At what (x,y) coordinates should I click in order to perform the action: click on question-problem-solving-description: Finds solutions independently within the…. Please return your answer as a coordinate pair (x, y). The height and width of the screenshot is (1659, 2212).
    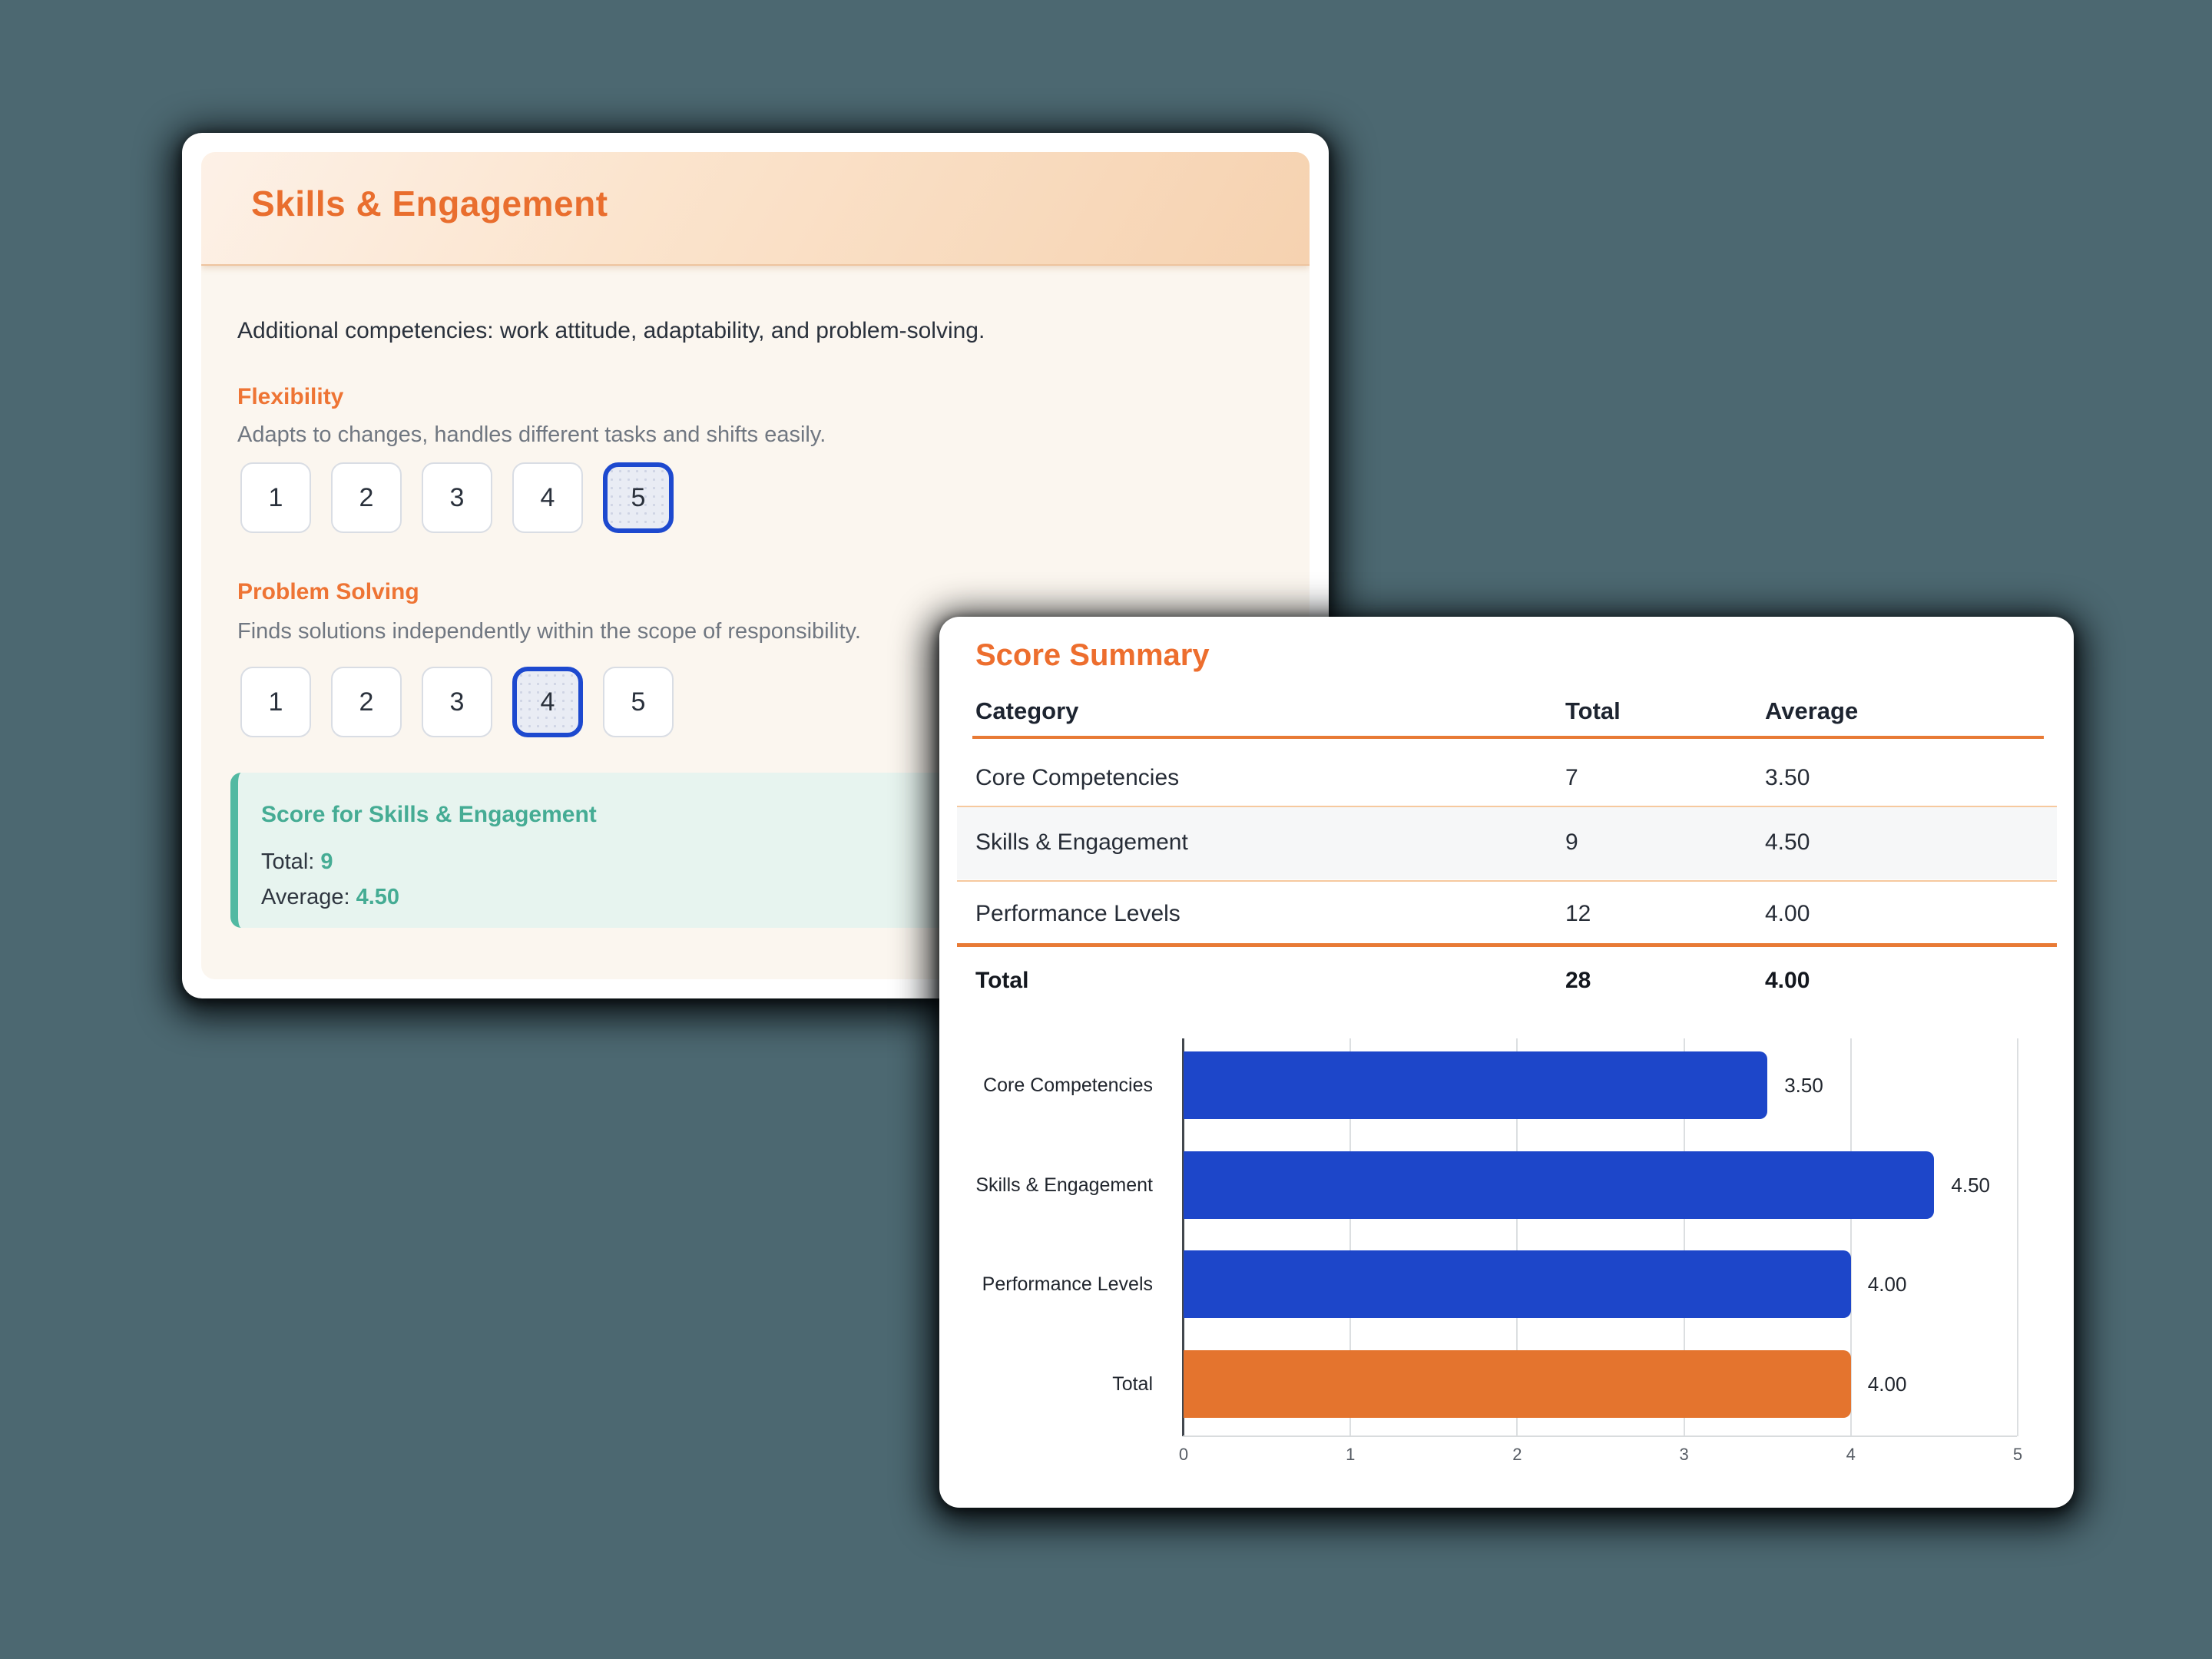
    Looking at the image, I should click on (549, 631).